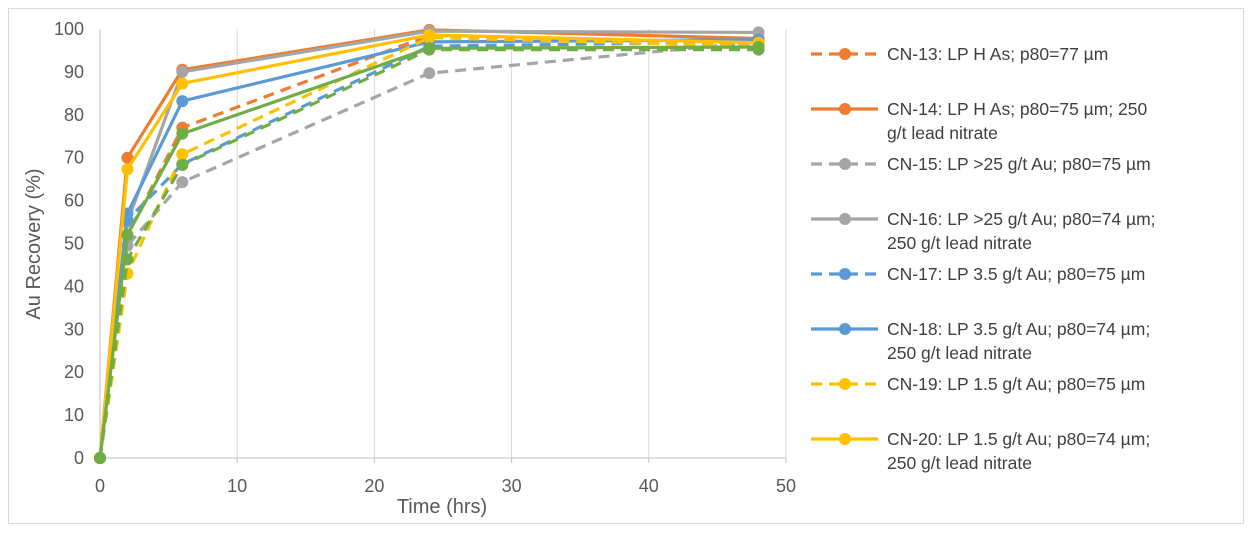 Image resolution: width=1256 pixels, height=542 pixels. Describe the element at coordinates (74, 201) in the screenshot. I see `y-tick-label: 60` at that location.